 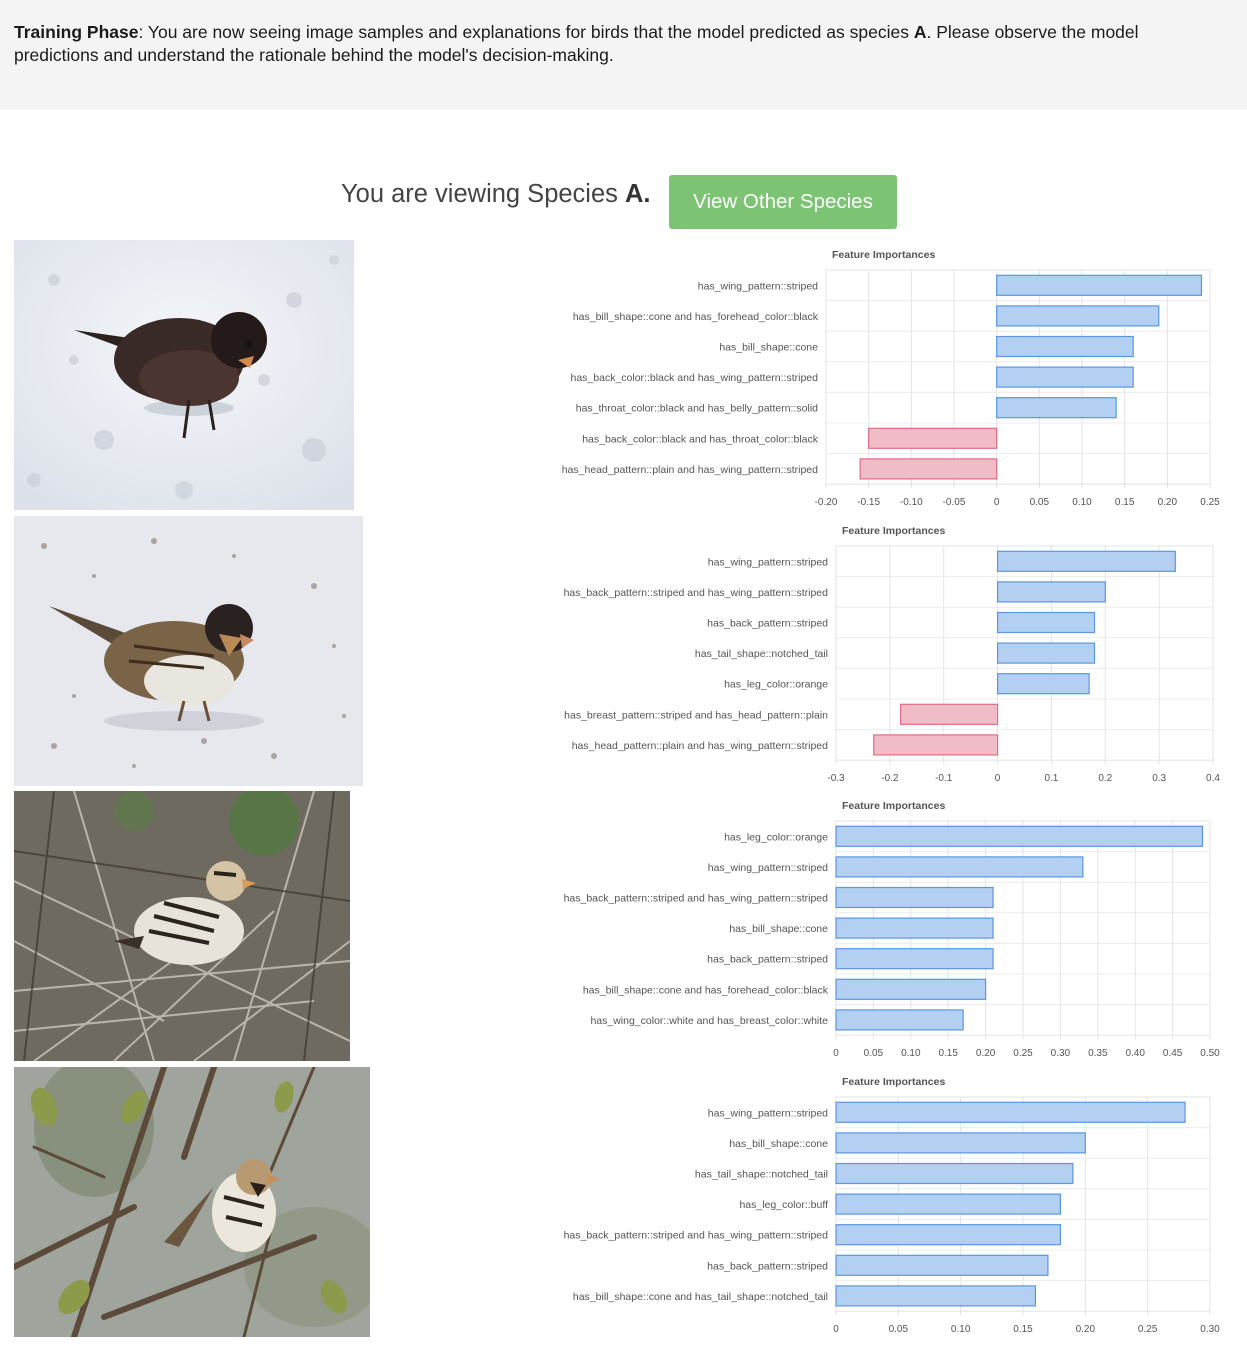 What do you see at coordinates (1135, 1053) in the screenshot?
I see `x-tick-label: 0.40` at bounding box center [1135, 1053].